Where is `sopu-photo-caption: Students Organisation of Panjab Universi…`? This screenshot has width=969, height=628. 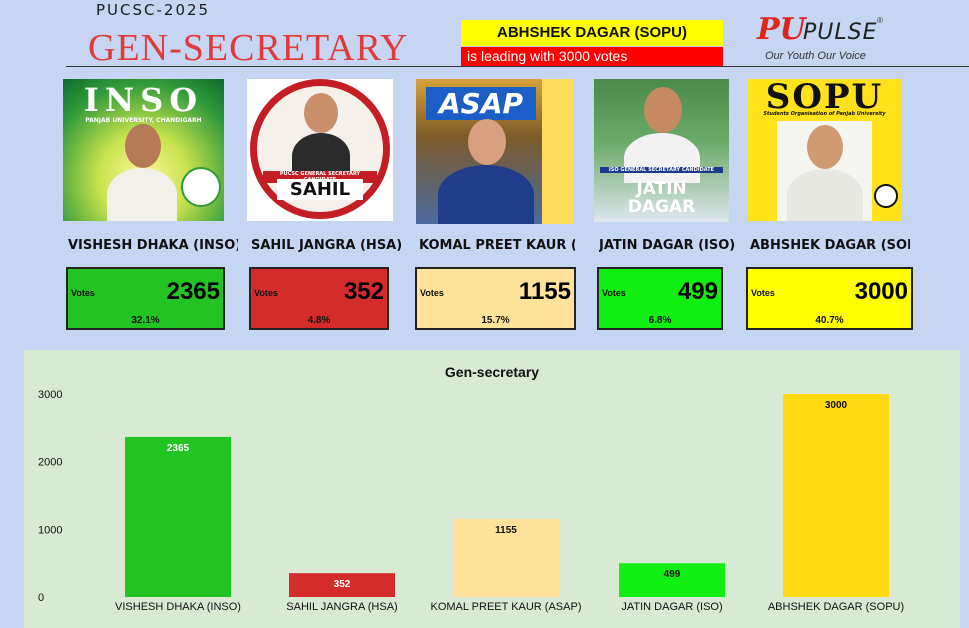 sopu-photo-caption: Students Organisation of Panjab Universi… is located at coordinates (824, 114).